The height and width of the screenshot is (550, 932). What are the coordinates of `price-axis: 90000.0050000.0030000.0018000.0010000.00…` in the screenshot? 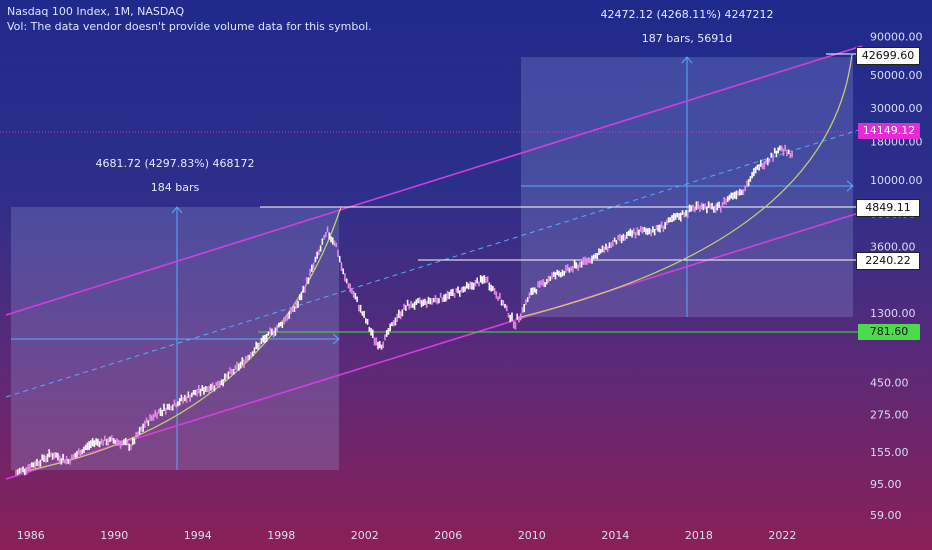 It's located at (896, 276).